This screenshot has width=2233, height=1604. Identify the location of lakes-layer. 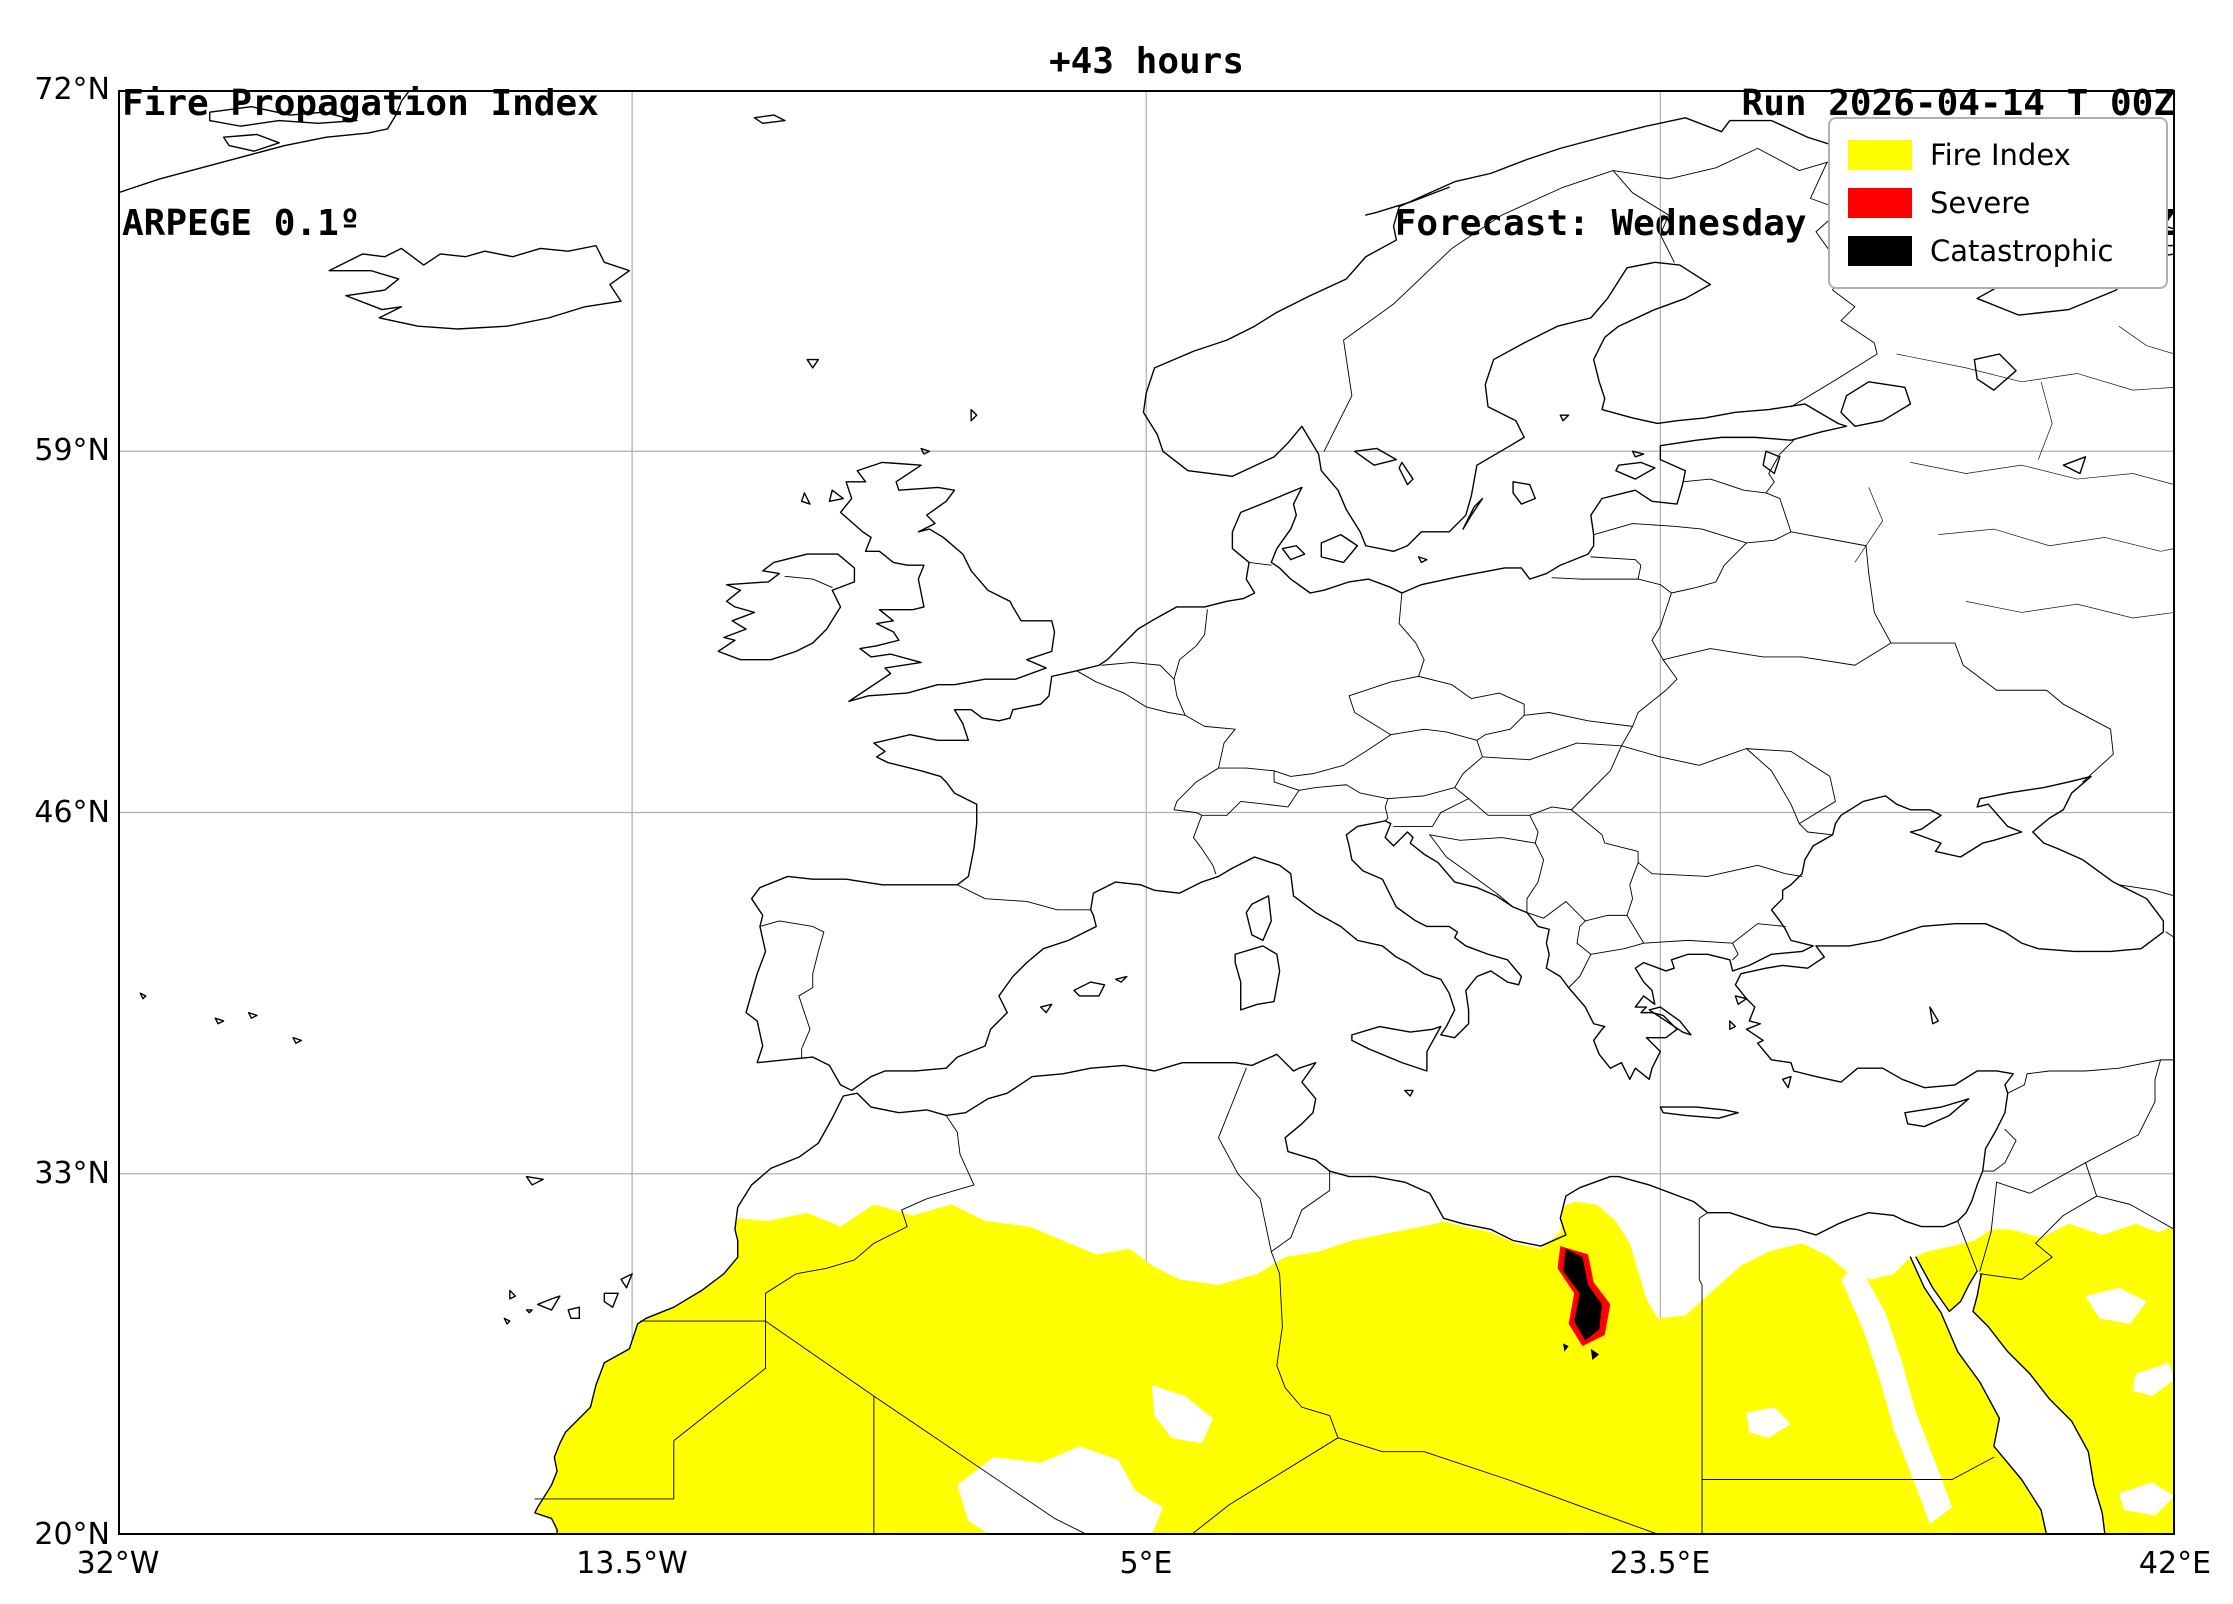
(1720, 689).